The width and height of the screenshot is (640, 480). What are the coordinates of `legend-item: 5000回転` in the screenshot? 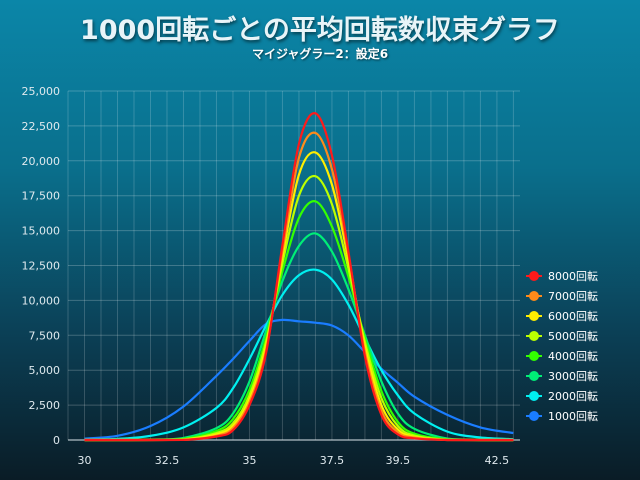 It's located at (562, 336).